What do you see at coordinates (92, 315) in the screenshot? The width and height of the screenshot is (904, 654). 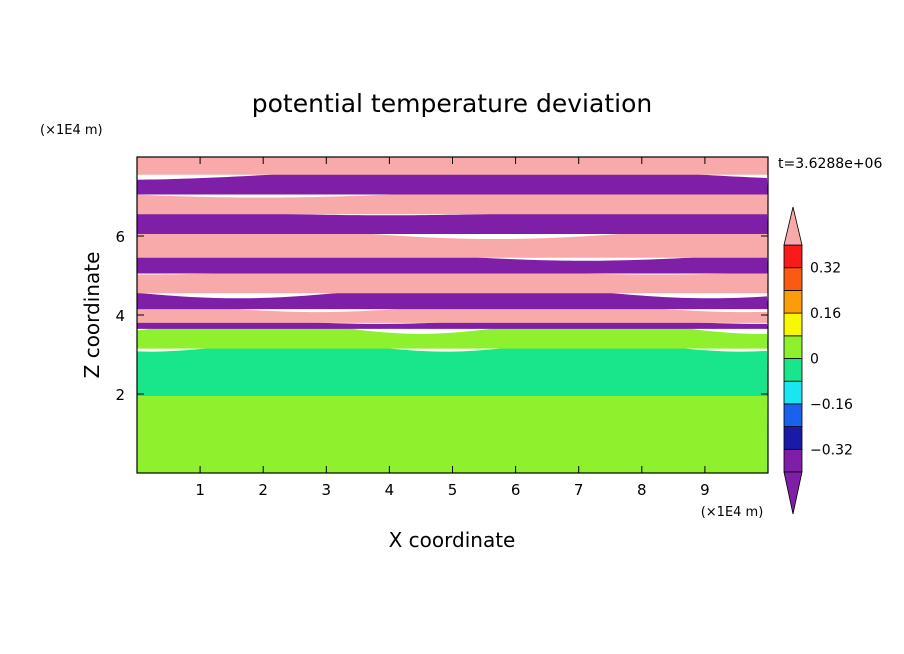 I see `y-axis-label: Z coordinate` at bounding box center [92, 315].